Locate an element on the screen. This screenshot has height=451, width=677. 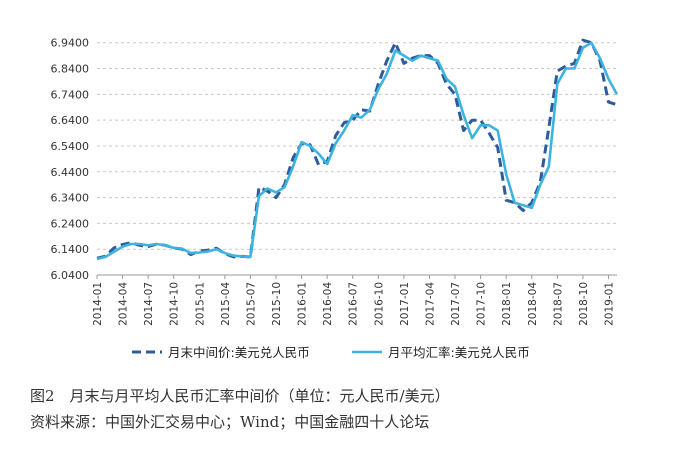
x-tick-label: 2018-04 is located at coordinates (533, 304).